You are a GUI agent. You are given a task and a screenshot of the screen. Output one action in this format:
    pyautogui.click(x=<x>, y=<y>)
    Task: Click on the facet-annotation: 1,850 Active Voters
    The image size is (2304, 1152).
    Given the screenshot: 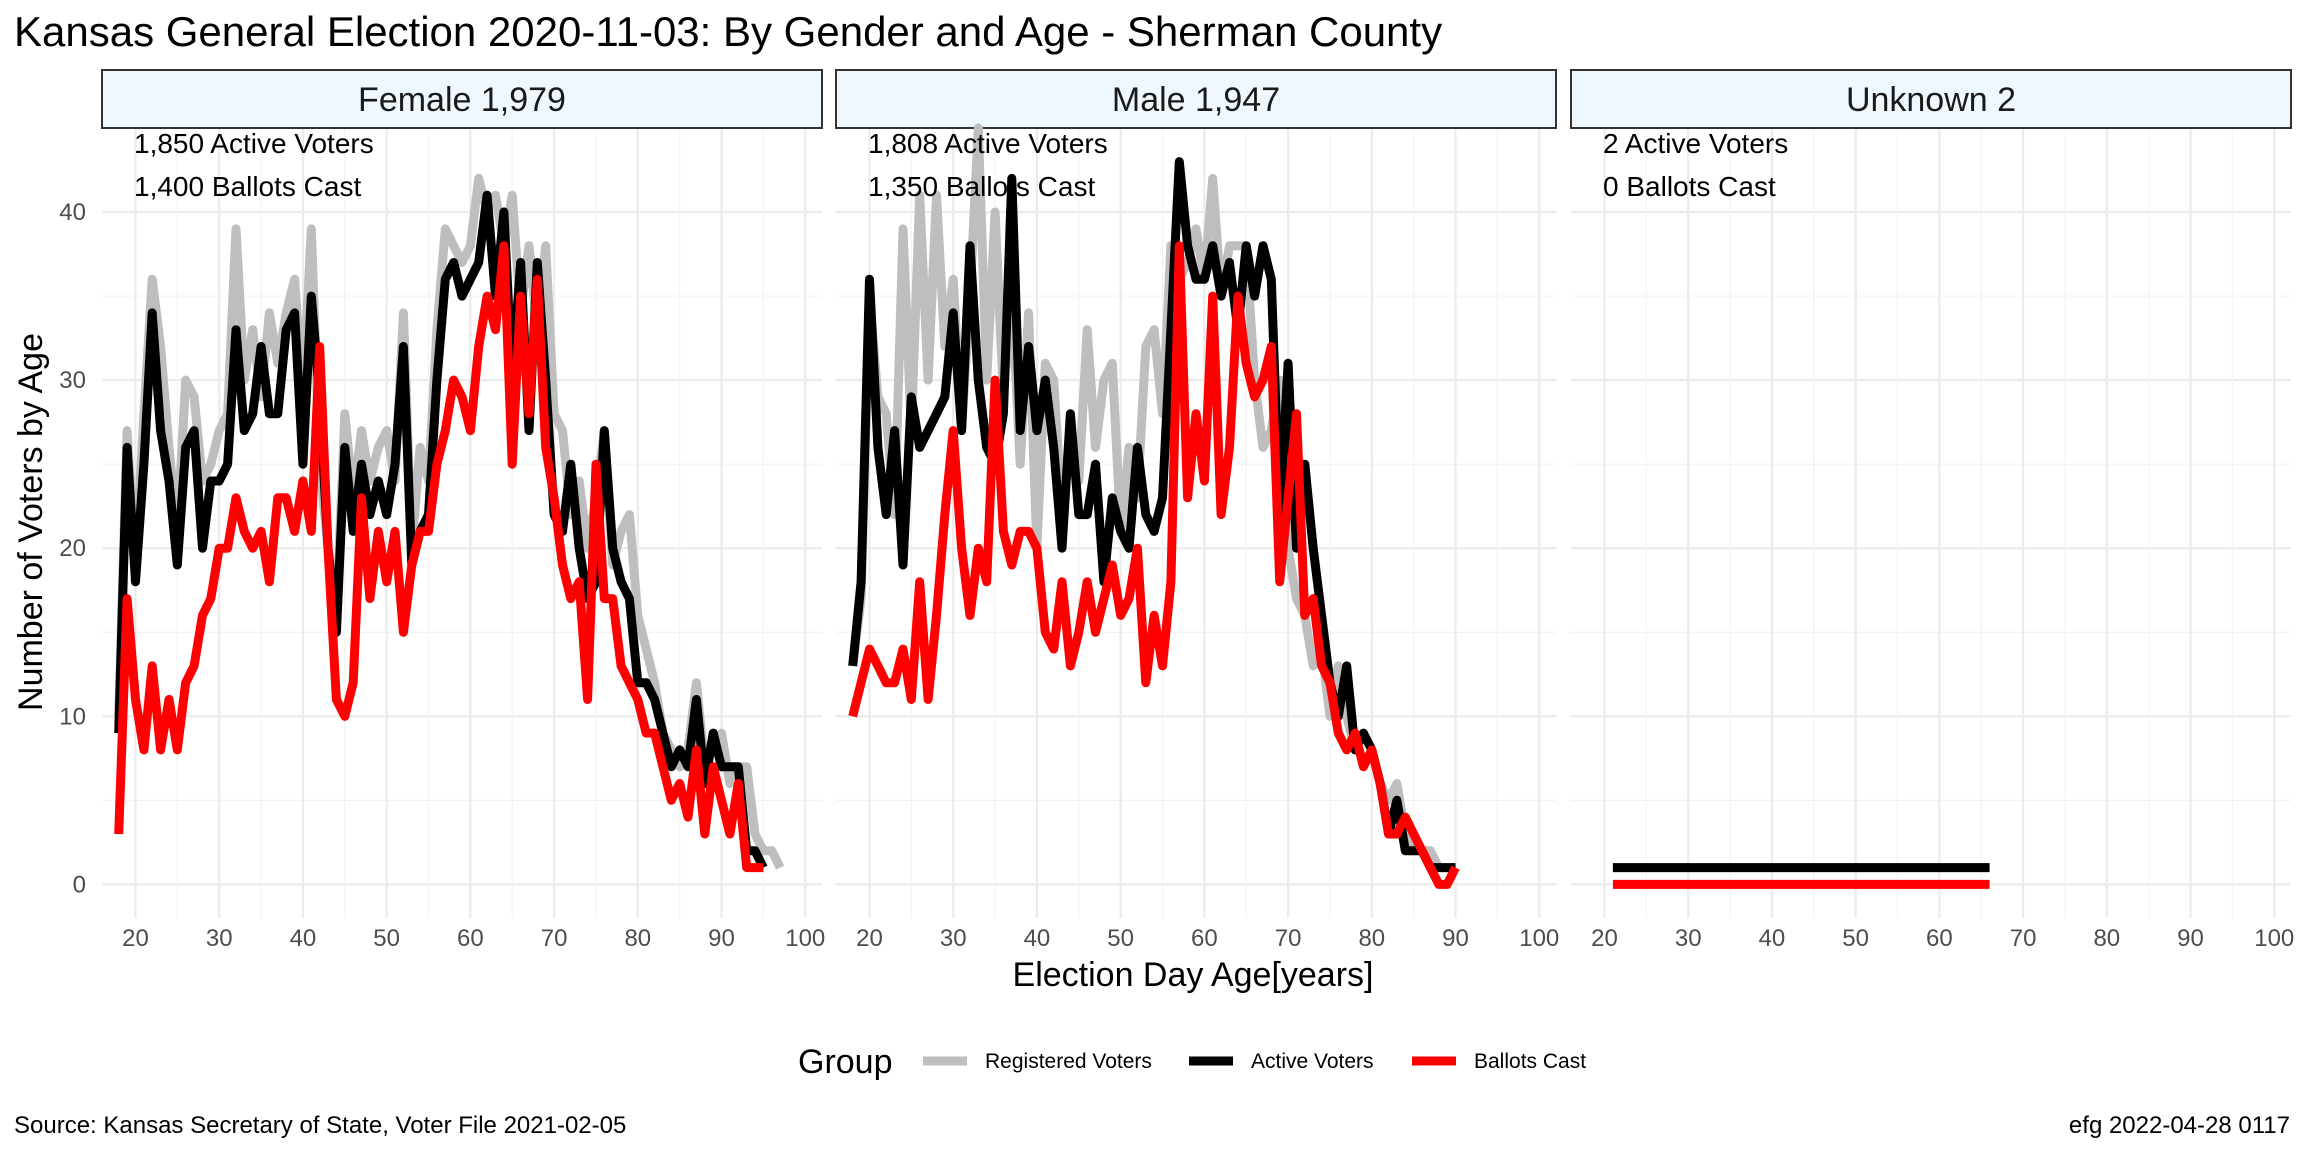 What is the action you would take?
    pyautogui.click(x=254, y=143)
    